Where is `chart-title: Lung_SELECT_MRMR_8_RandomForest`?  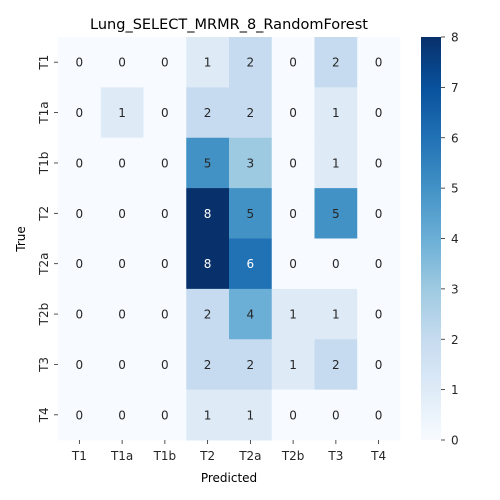
chart-title: Lung_SELECT_MRMR_8_RandomForest is located at coordinates (229, 25).